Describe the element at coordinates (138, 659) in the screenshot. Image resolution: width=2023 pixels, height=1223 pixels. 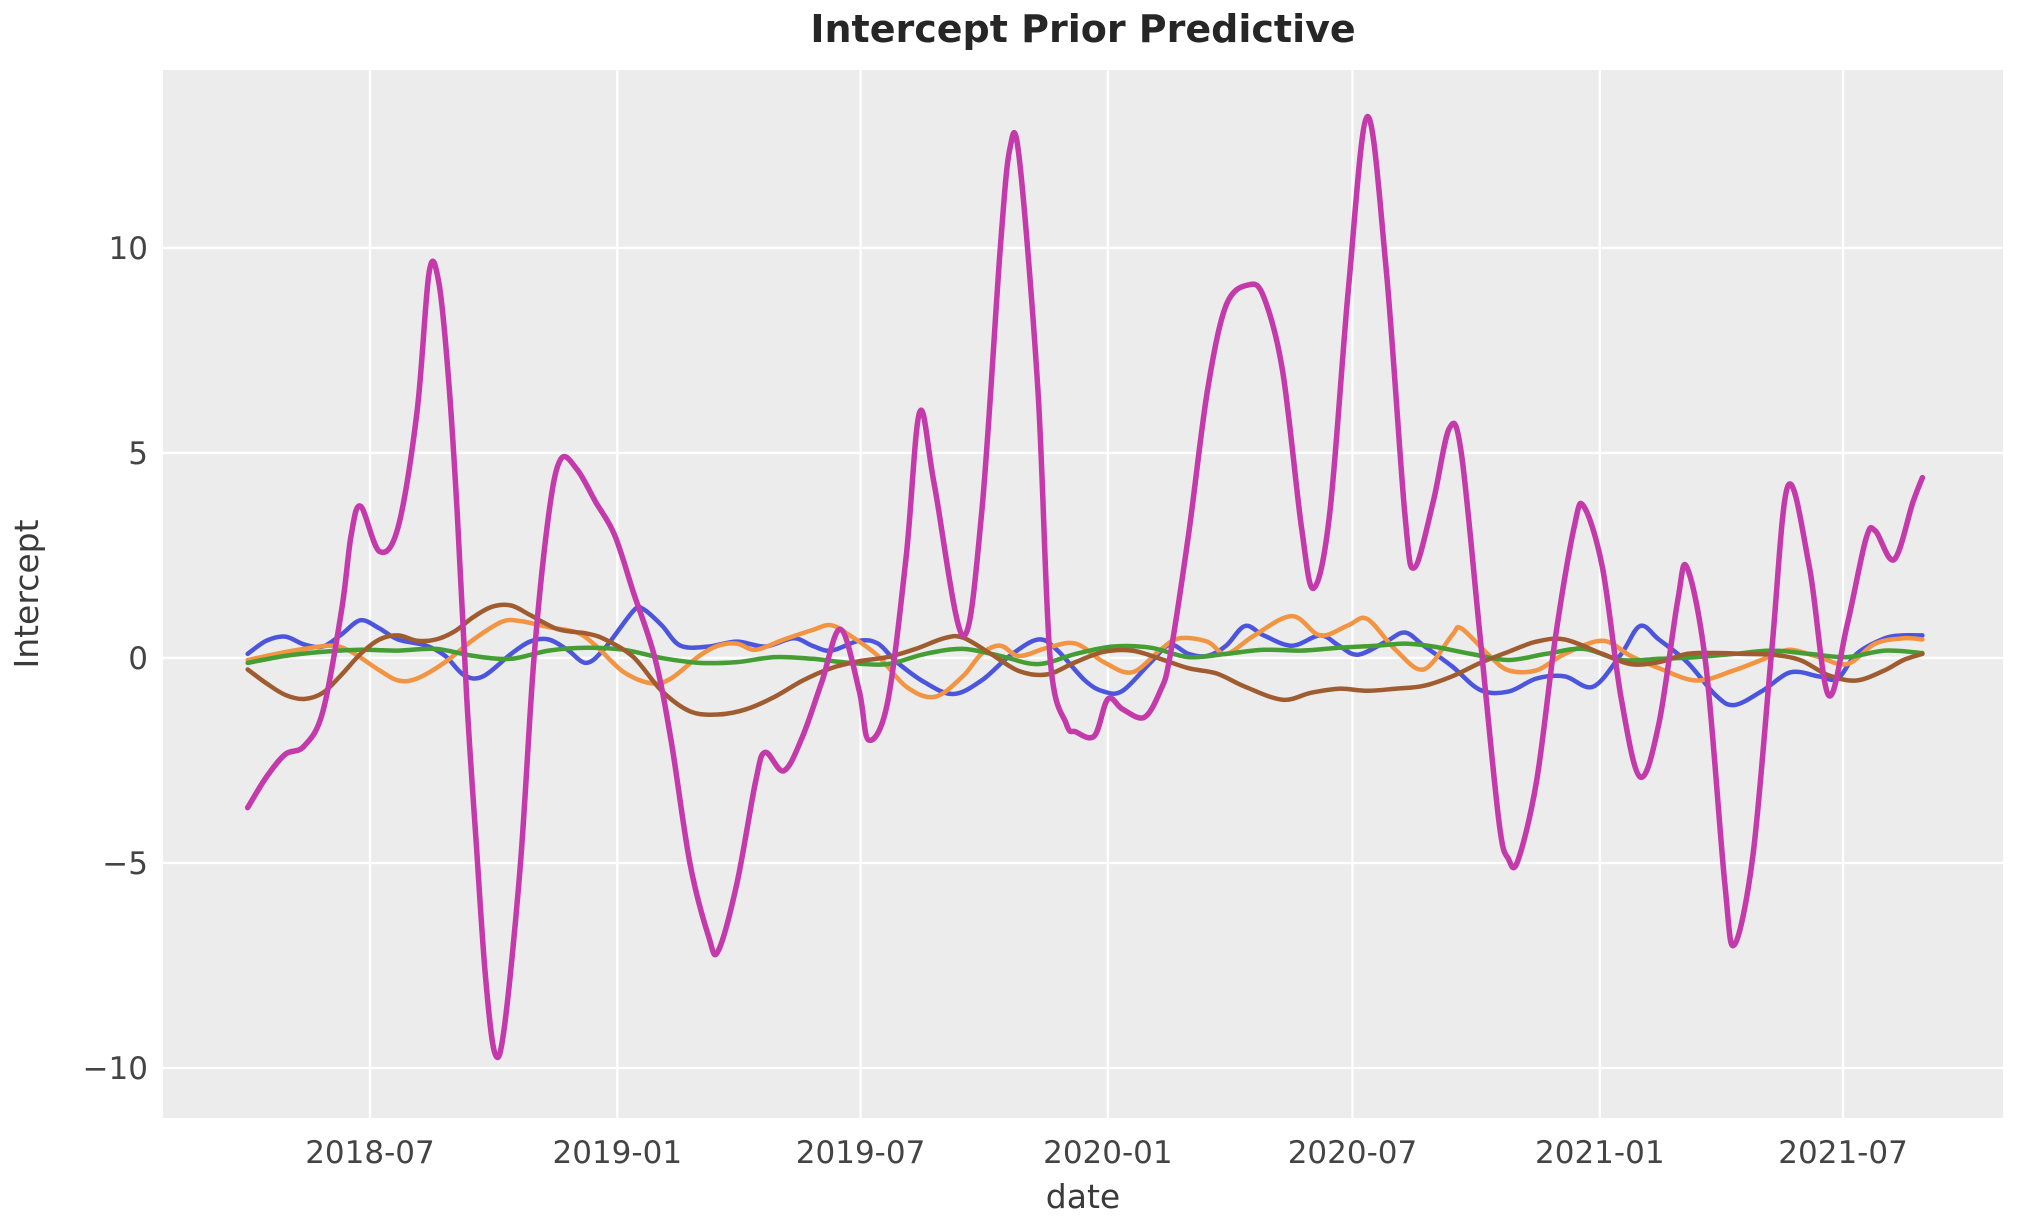
I see `y-tick-label: 0` at that location.